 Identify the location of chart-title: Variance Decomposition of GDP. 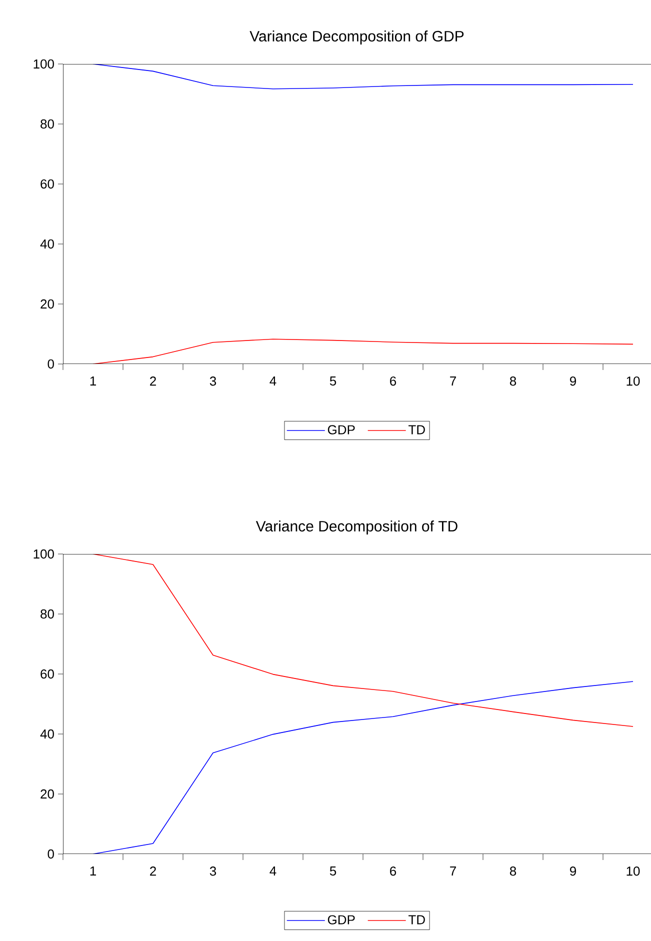
(357, 37).